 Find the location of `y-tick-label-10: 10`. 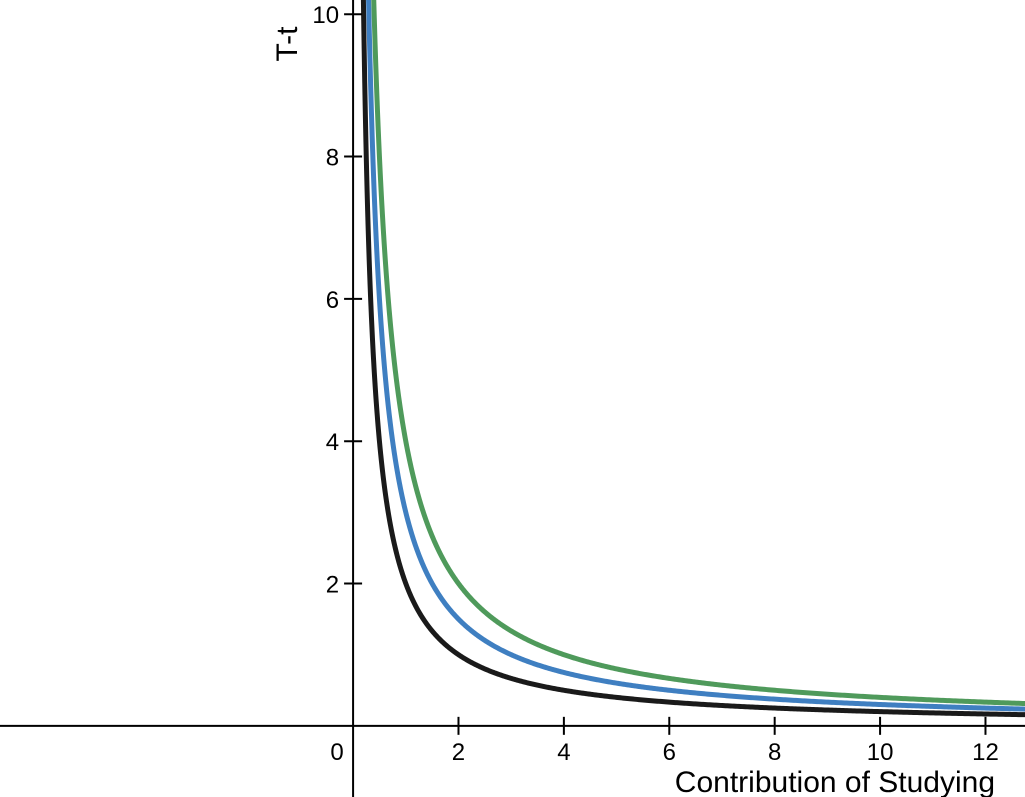

y-tick-label-10: 10 is located at coordinates (325, 15).